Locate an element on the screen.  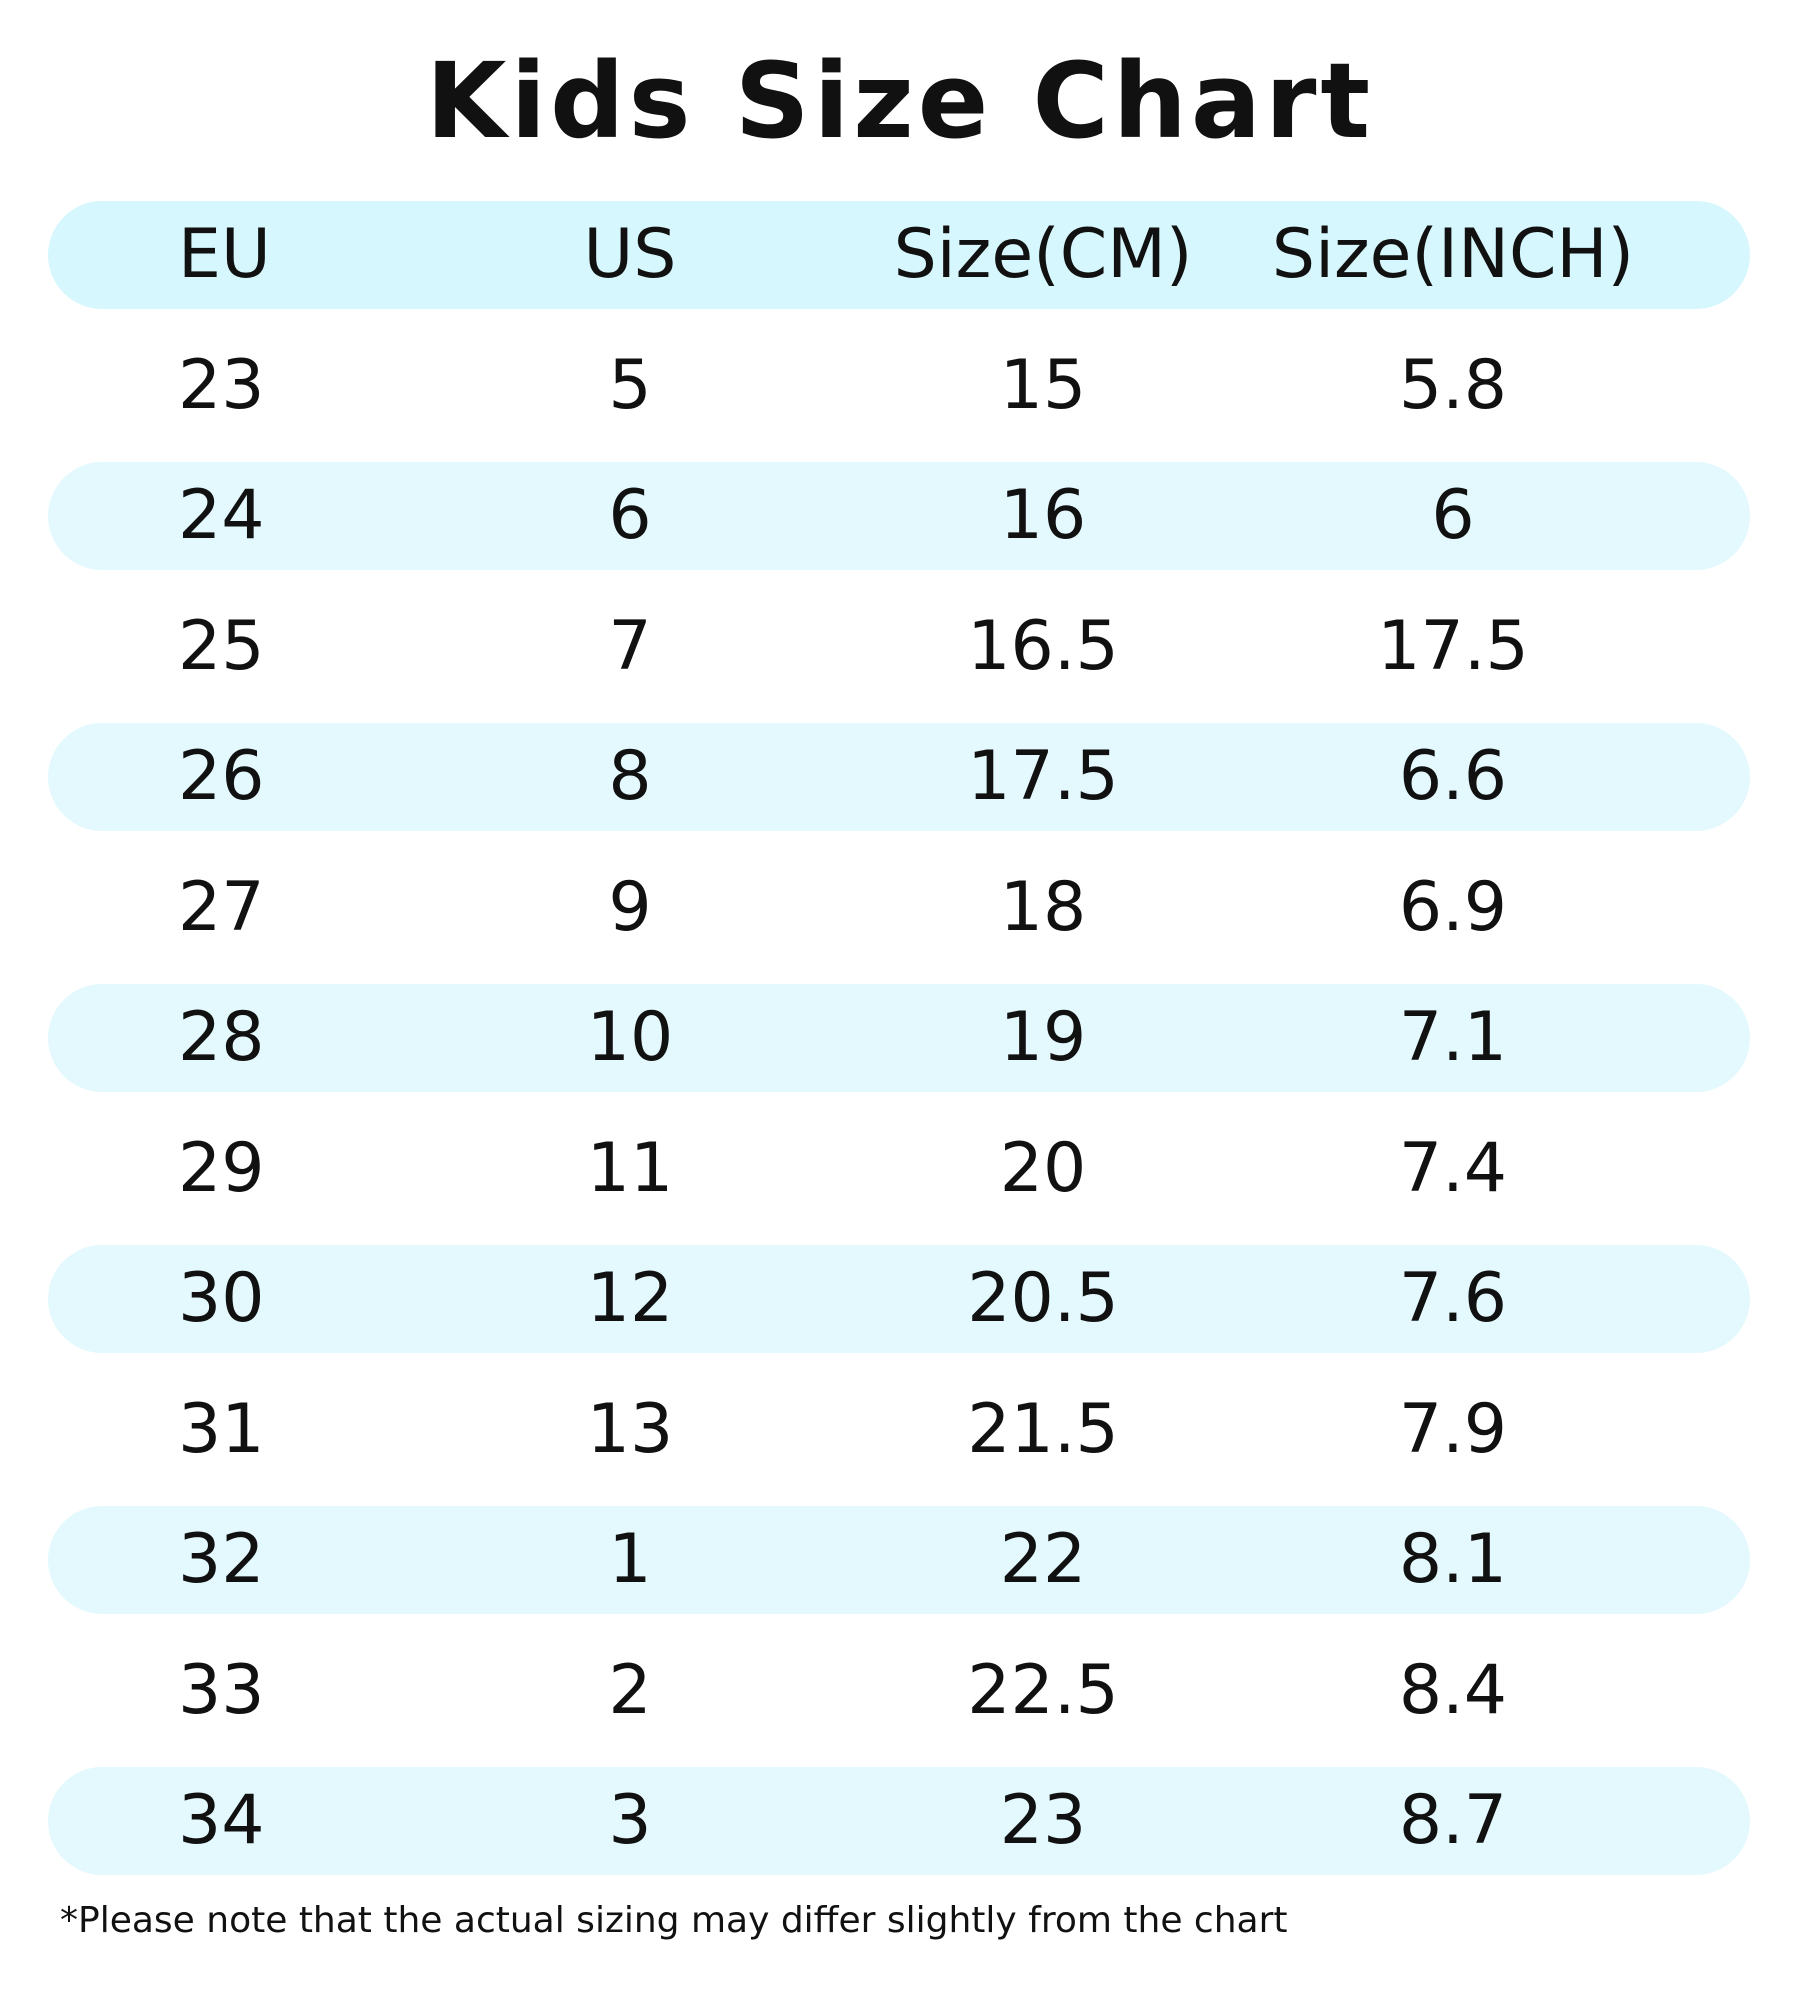
cell: 20.5 is located at coordinates (1043, 1298).